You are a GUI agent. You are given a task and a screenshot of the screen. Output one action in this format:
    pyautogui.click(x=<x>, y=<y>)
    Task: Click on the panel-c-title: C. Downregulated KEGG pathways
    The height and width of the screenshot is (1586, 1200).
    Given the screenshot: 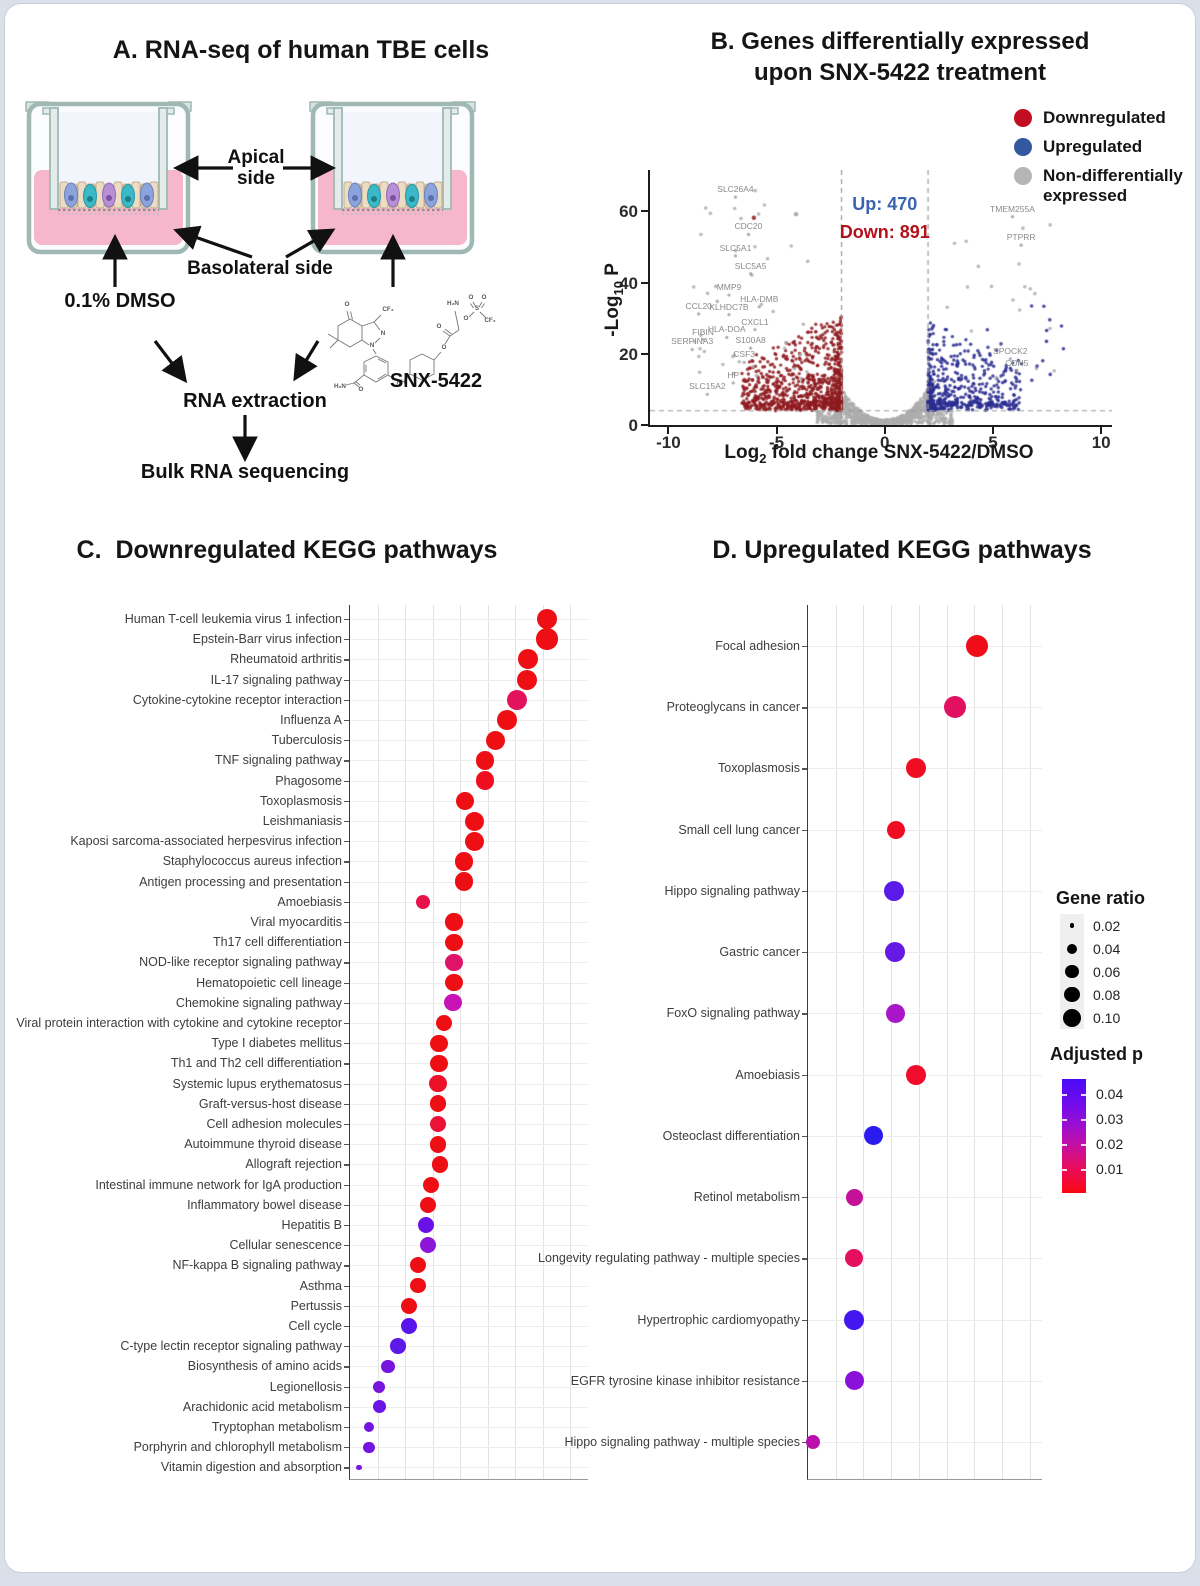 What is the action you would take?
    pyautogui.click(x=287, y=550)
    